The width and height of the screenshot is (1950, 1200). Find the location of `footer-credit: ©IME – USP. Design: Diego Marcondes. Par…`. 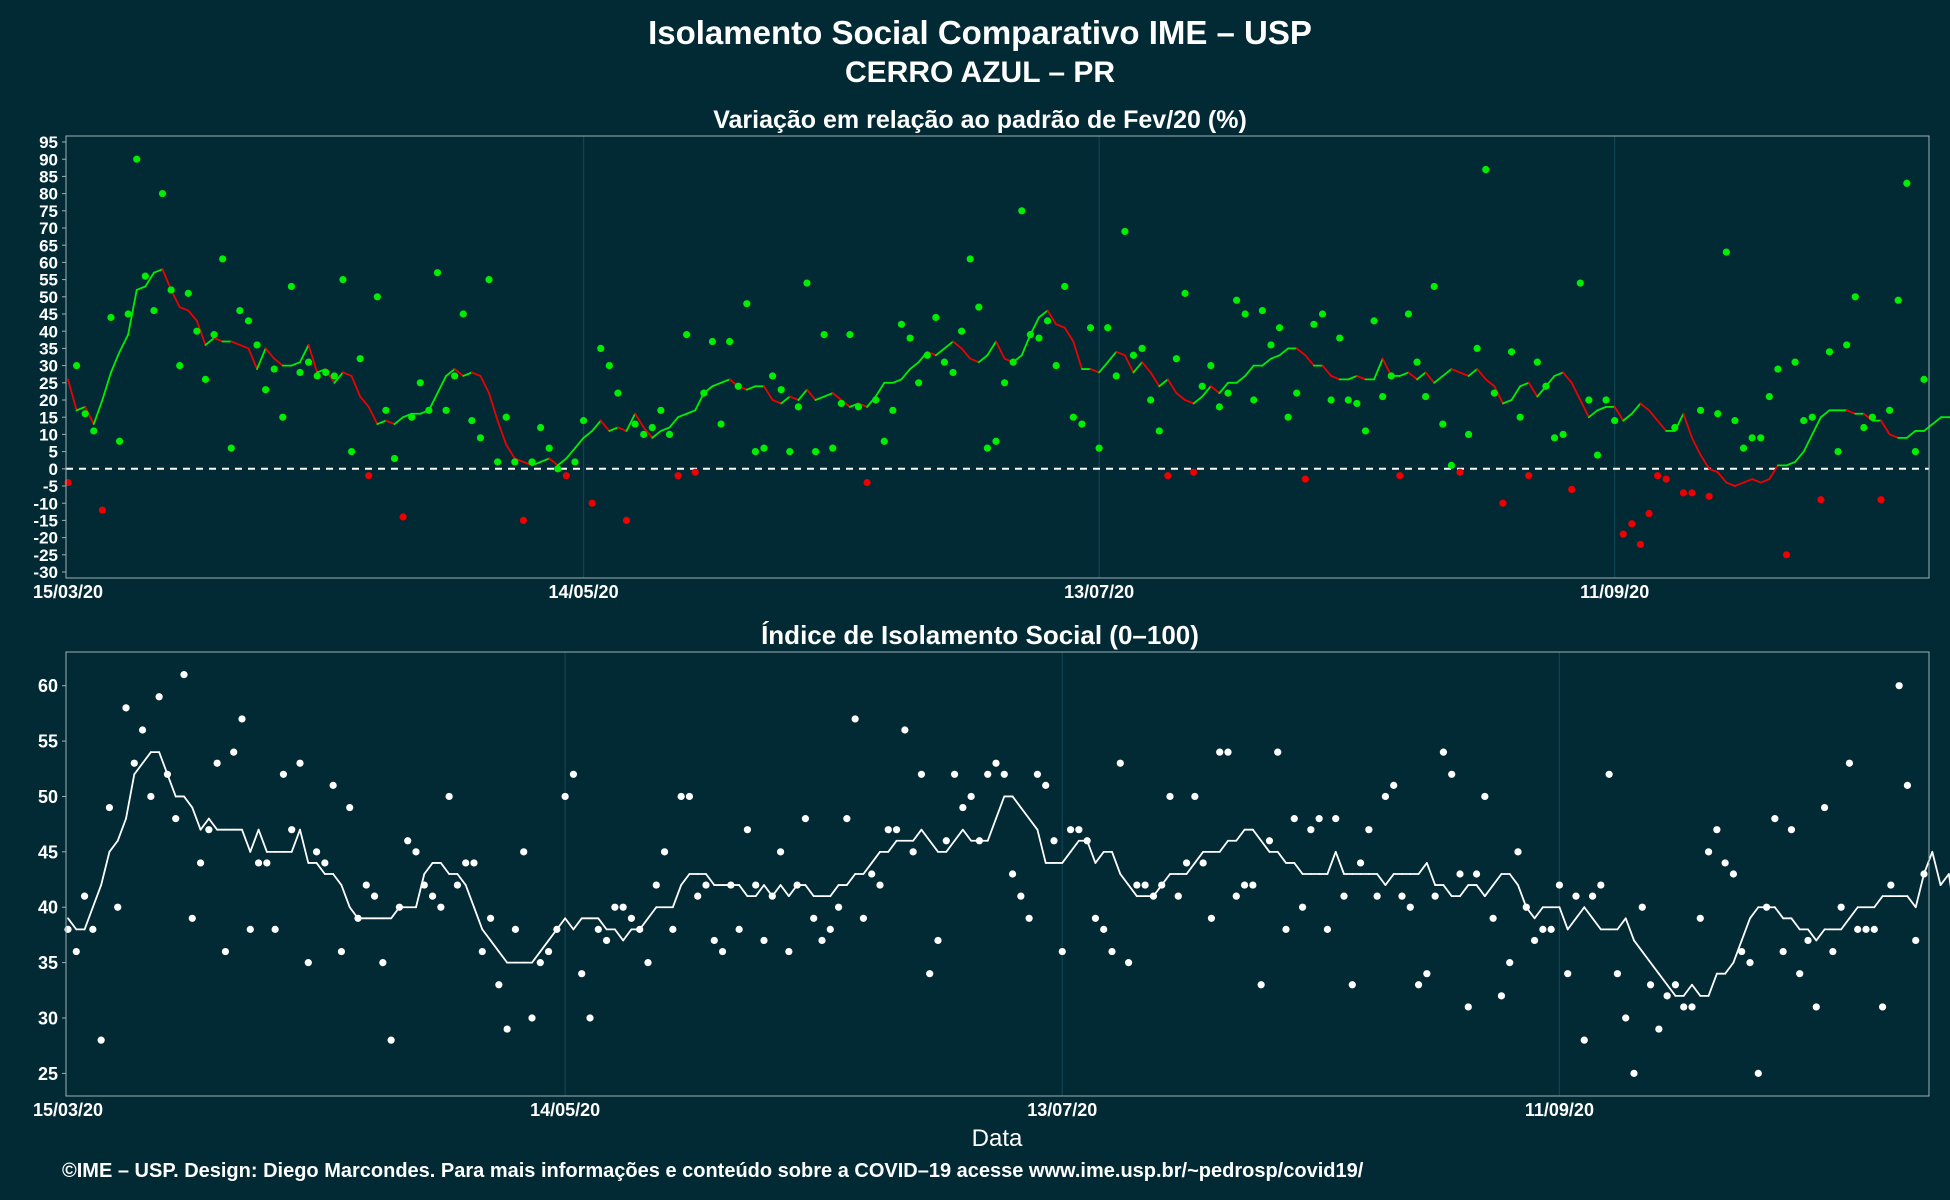

footer-credit: ©IME – USP. Design: Diego Marcondes. Par… is located at coordinates (713, 1171).